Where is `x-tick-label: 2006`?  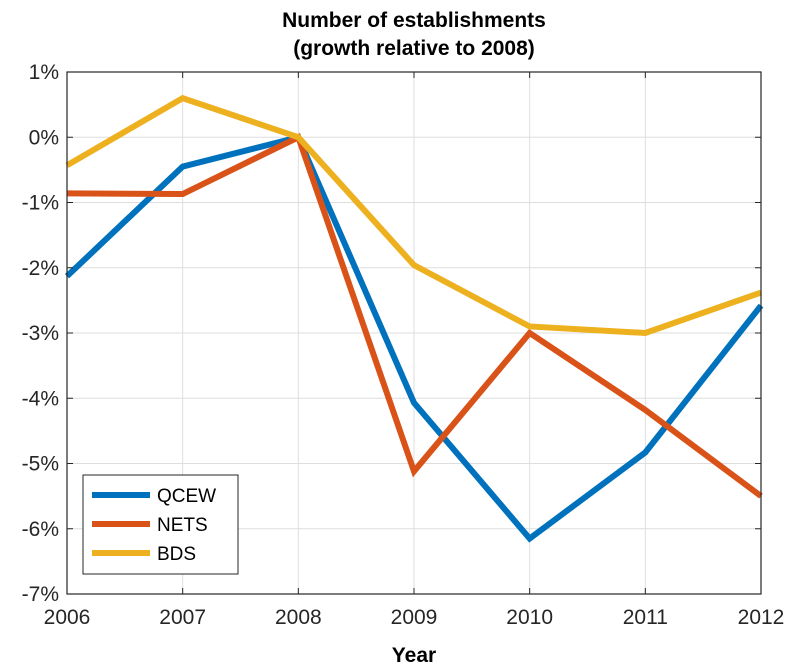 x-tick-label: 2006 is located at coordinates (67, 617).